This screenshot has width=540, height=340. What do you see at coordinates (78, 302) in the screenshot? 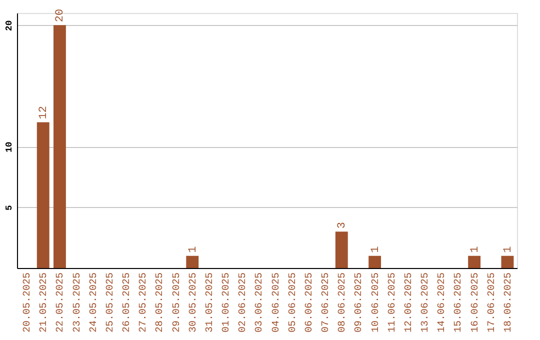
I see `x-tick-label: 23.05.2025` at bounding box center [78, 302].